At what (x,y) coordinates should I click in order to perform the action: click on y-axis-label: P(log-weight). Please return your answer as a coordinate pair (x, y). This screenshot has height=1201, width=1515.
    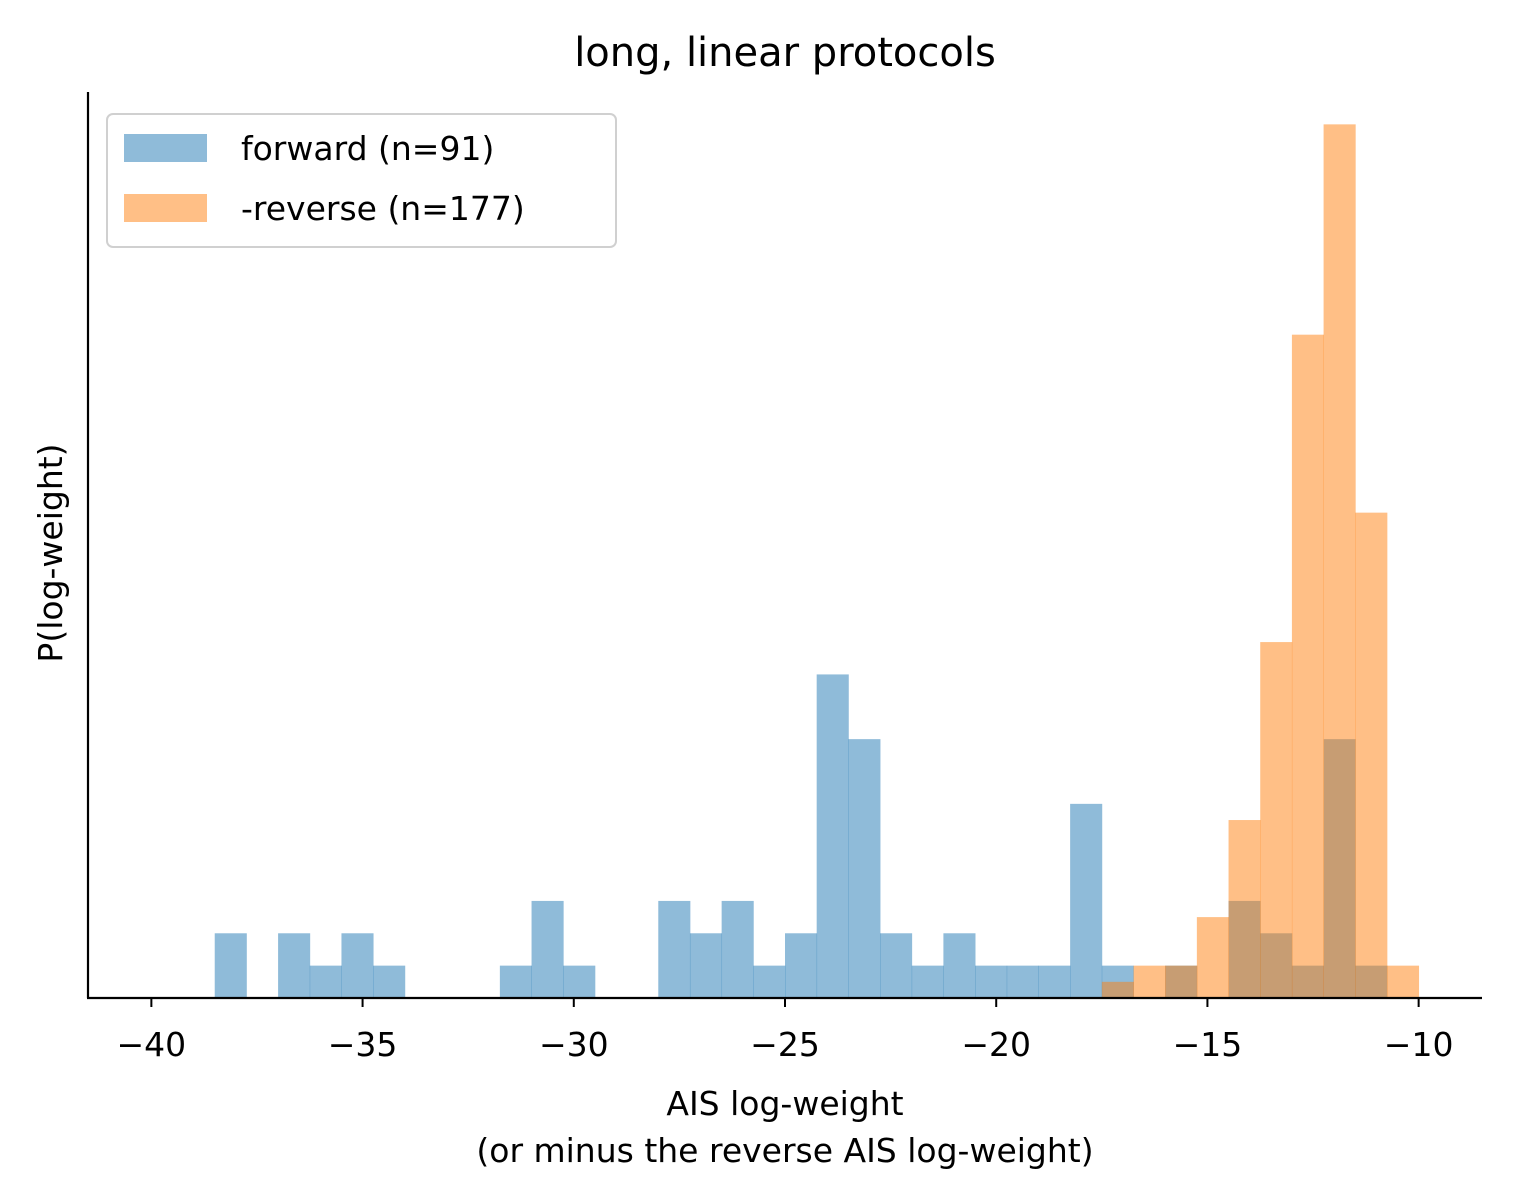
    Looking at the image, I should click on (50, 552).